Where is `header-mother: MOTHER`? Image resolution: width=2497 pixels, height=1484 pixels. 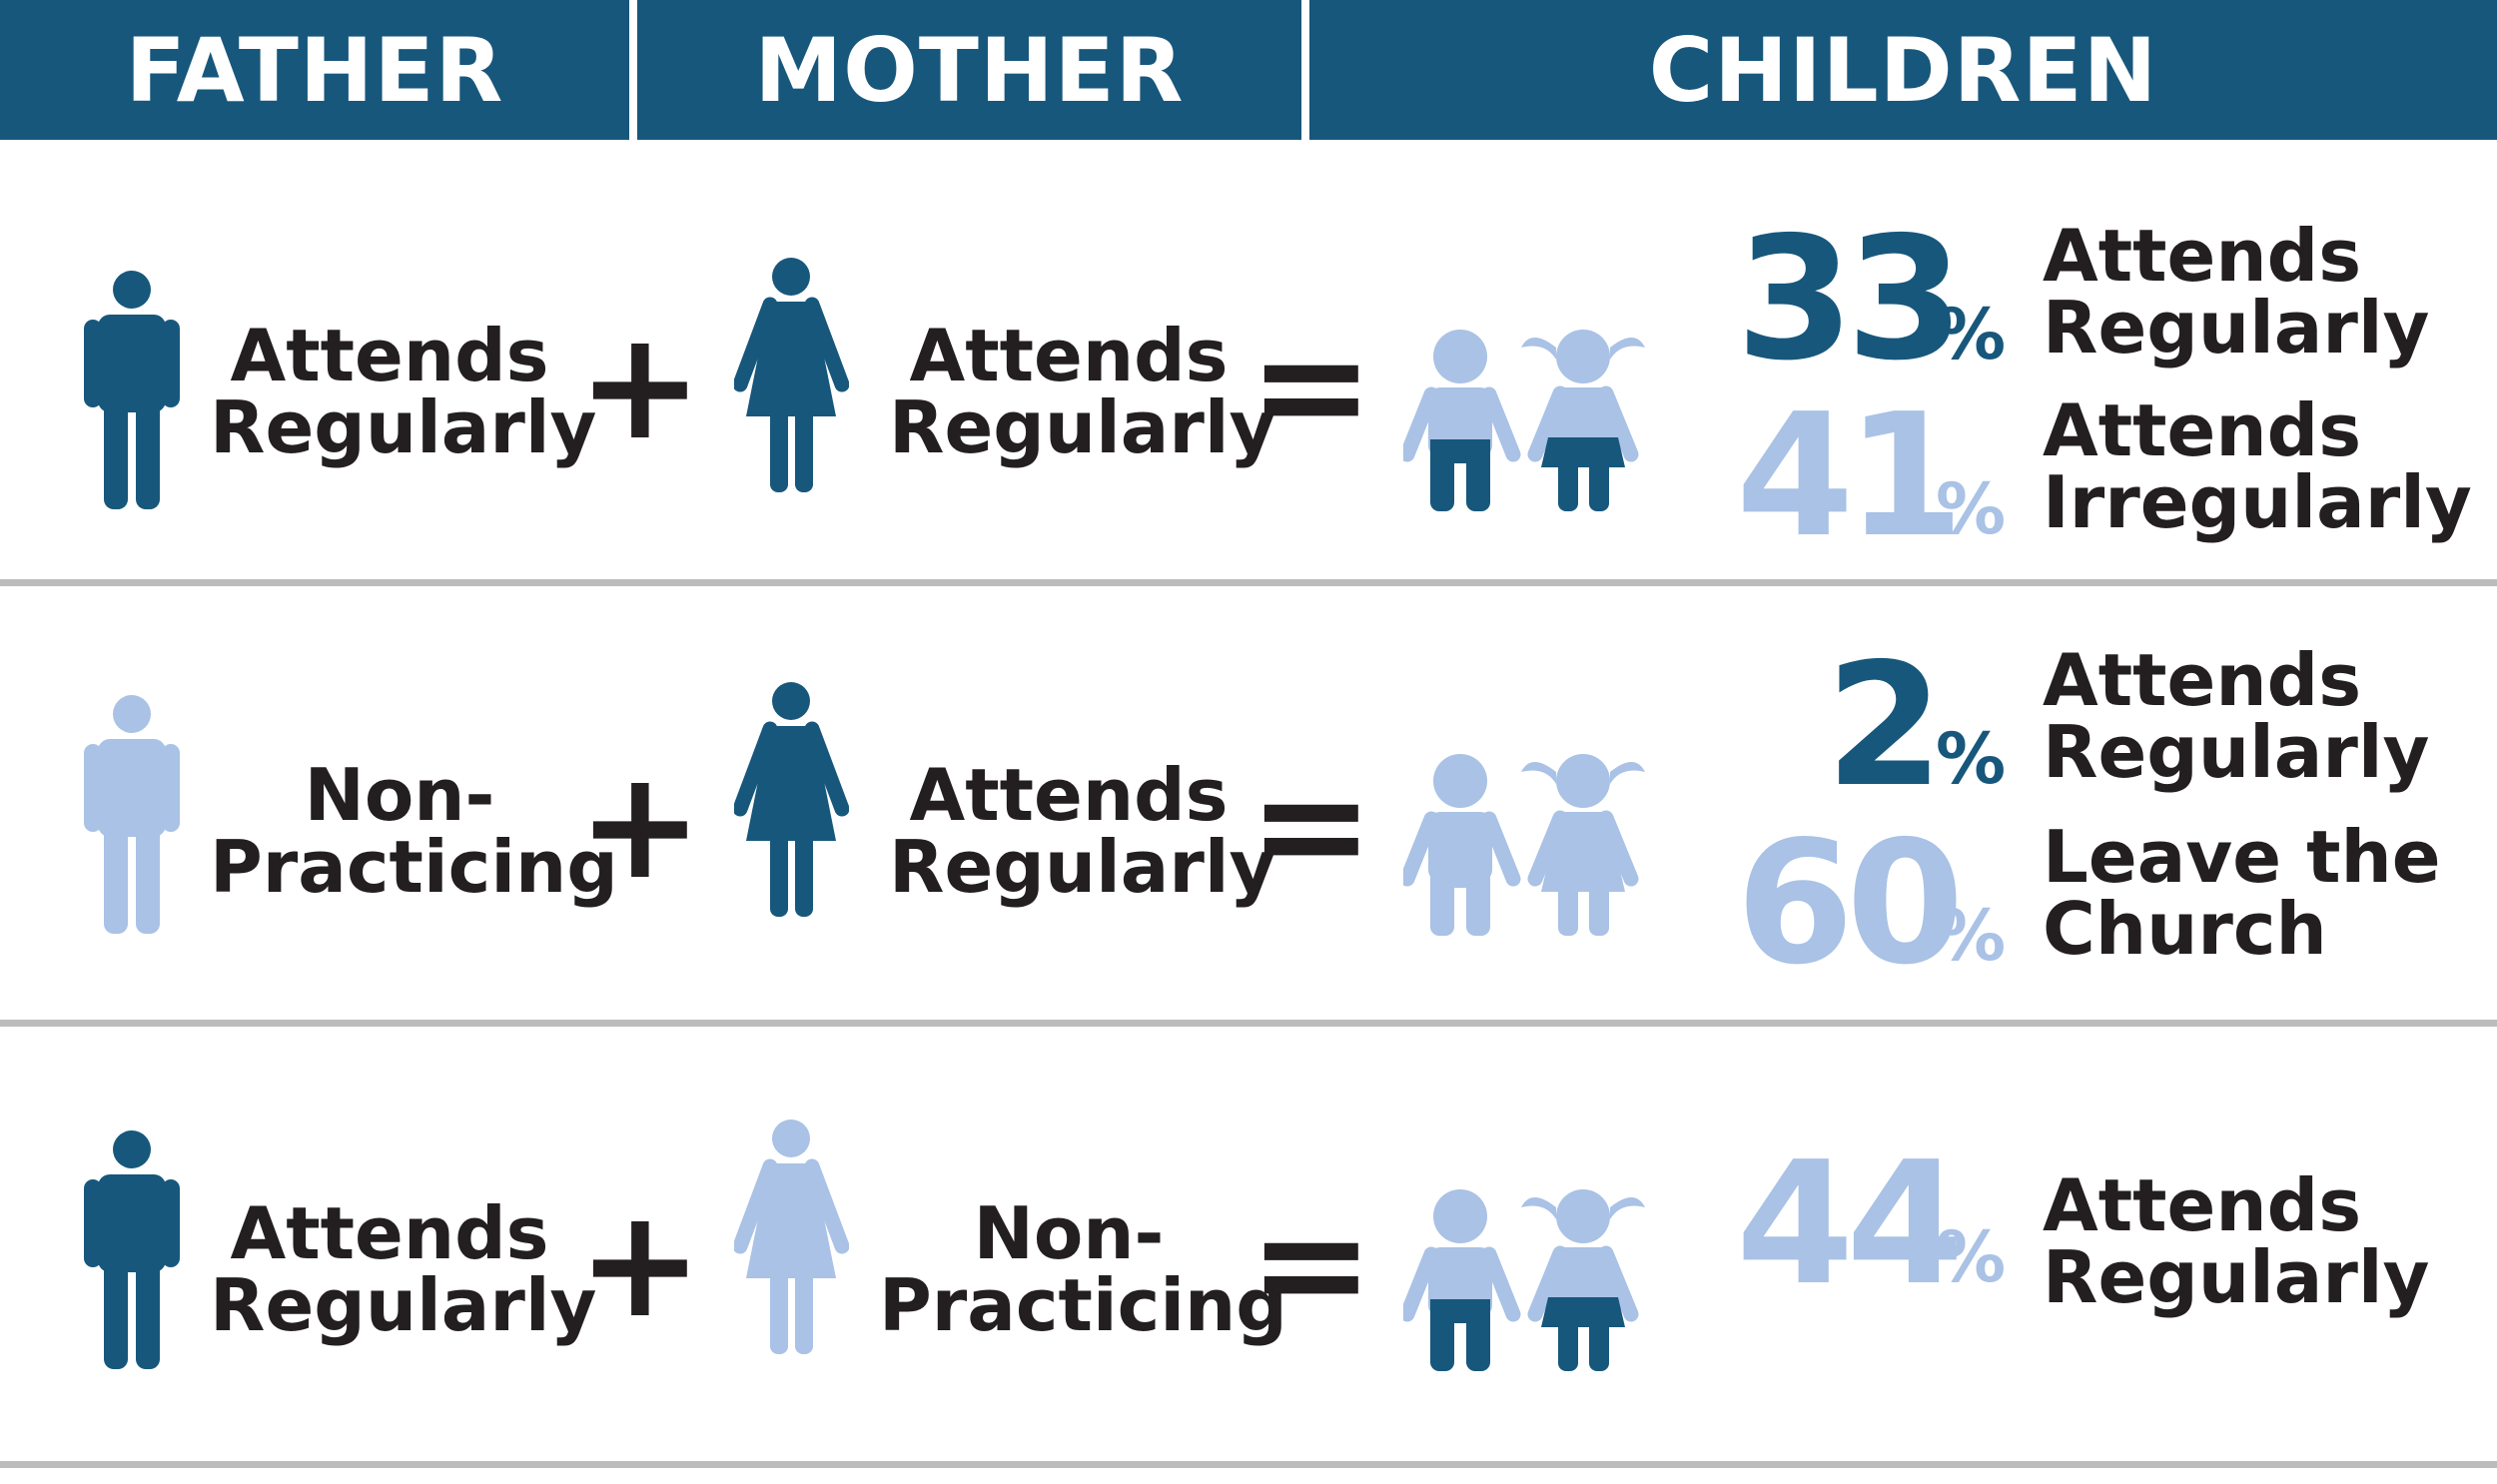
header-mother: MOTHER is located at coordinates (969, 70).